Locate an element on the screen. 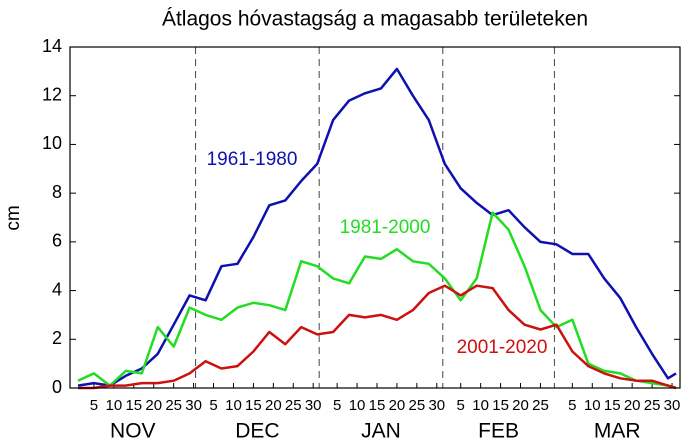 The image size is (690, 448). month-label: FEB is located at coordinates (498, 431).